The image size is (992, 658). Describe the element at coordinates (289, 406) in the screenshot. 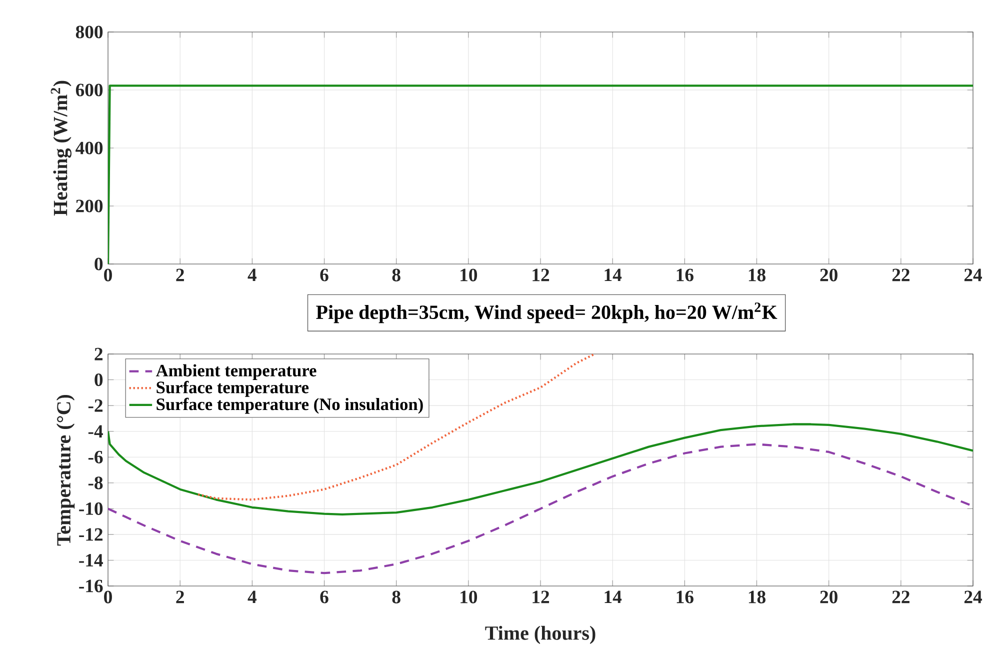

I see `legend-label: Surface temperature (No insulation)` at that location.